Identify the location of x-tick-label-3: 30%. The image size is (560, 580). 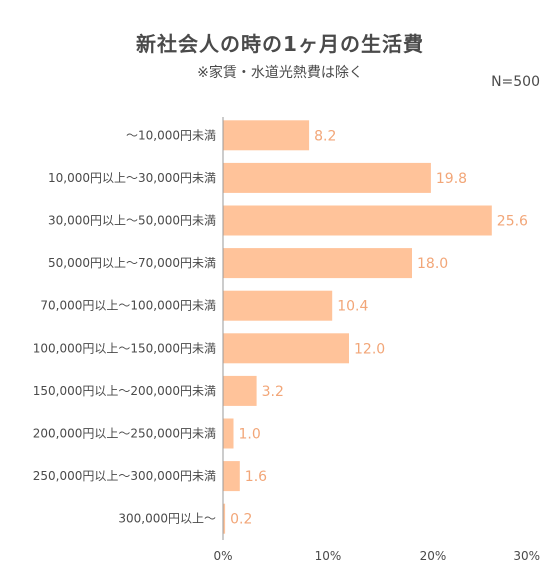
(526, 556).